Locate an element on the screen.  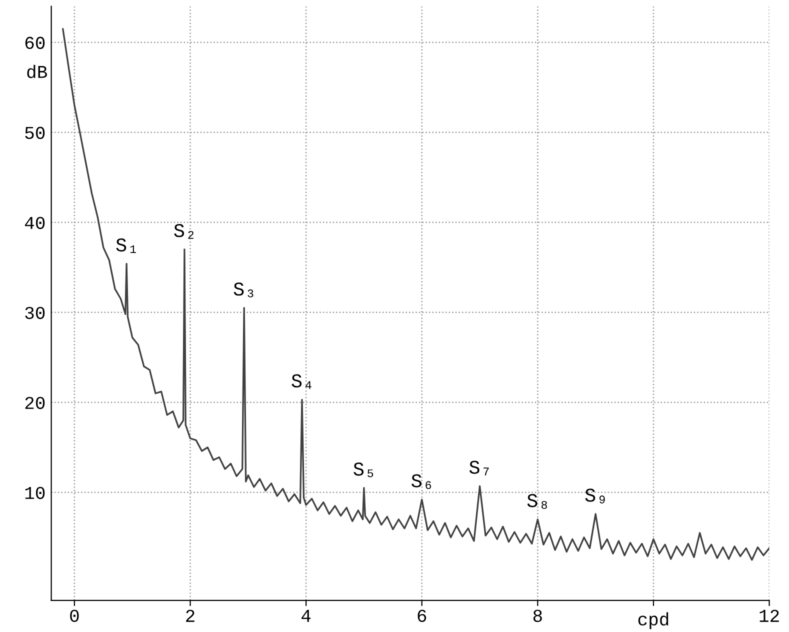
x-tick-label: 12 is located at coordinates (769, 616).